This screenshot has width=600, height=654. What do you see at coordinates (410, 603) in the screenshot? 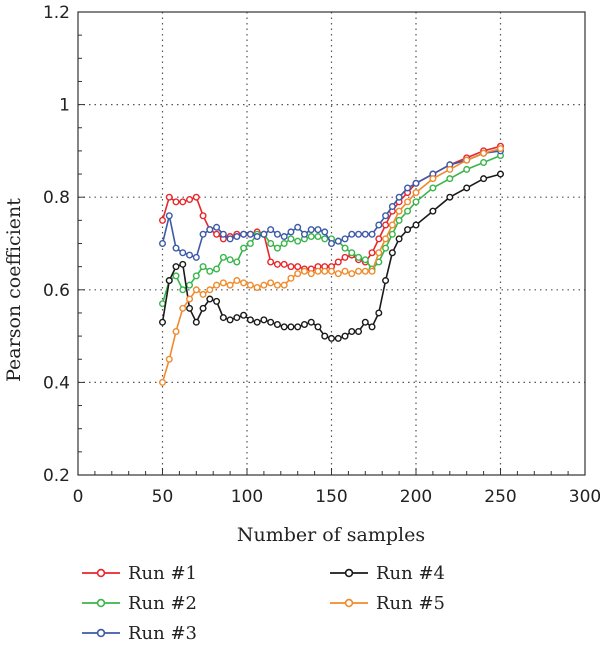
I see `legend-label: Run #5` at bounding box center [410, 603].